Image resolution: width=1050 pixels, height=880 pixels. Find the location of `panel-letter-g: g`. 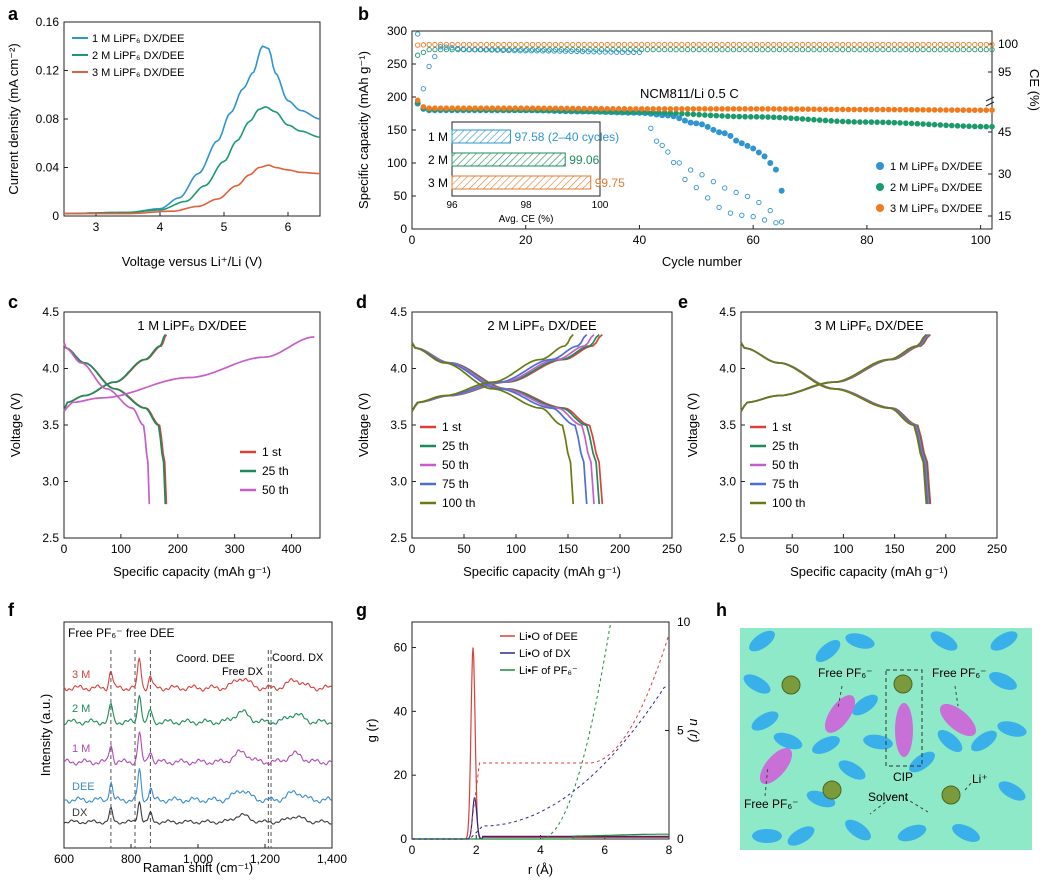

panel-letter-g: g is located at coordinates (361, 610).